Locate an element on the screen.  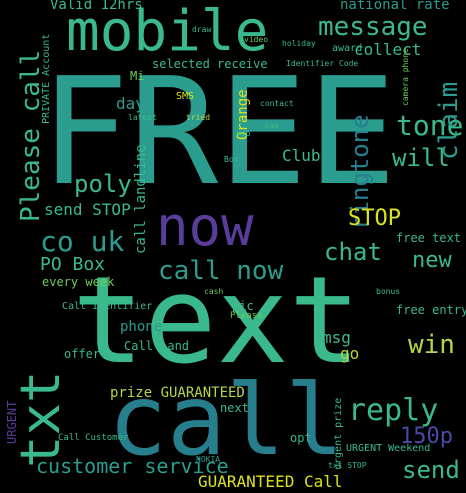
word-selected-receive: selected receive is located at coordinates (210, 64).